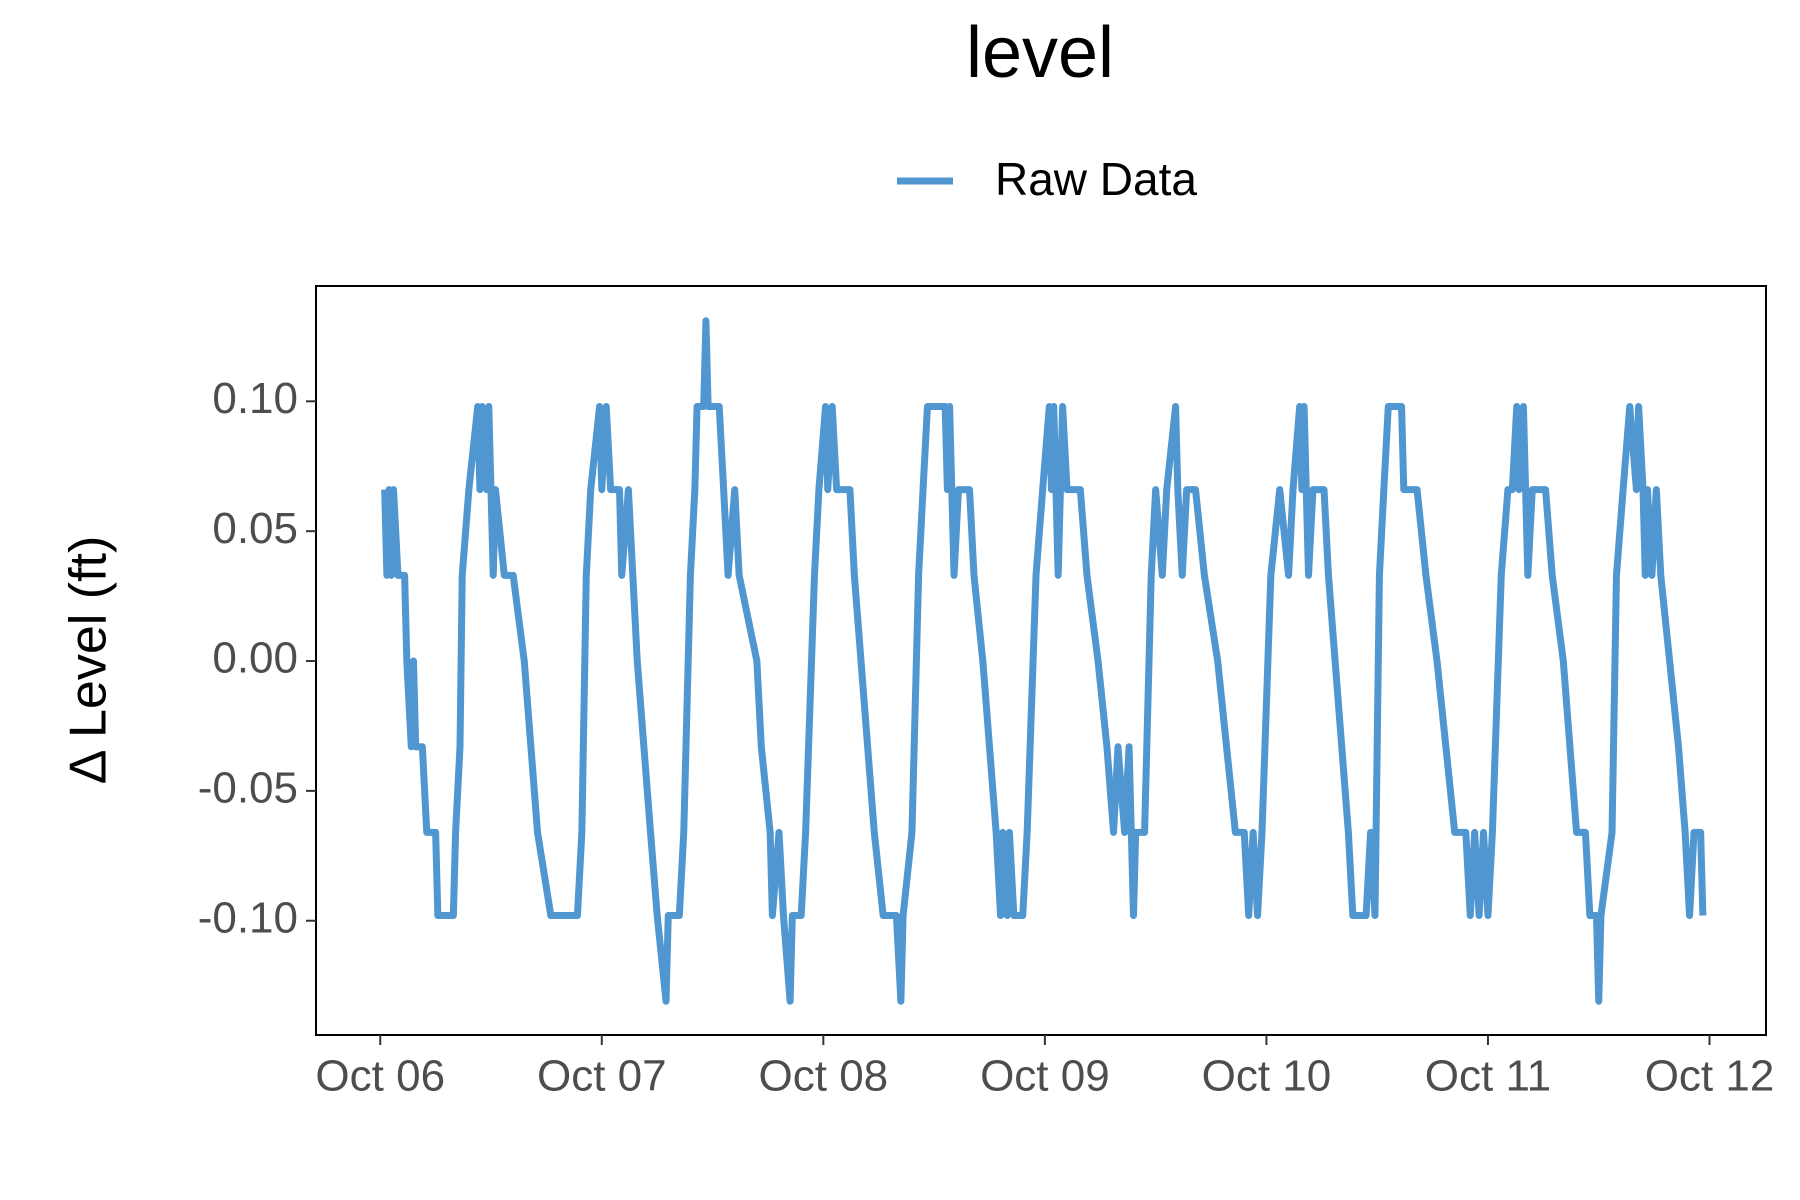 The width and height of the screenshot is (1800, 1200). Describe the element at coordinates (248, 917) in the screenshot. I see `y-tick-label: -0.10` at that location.